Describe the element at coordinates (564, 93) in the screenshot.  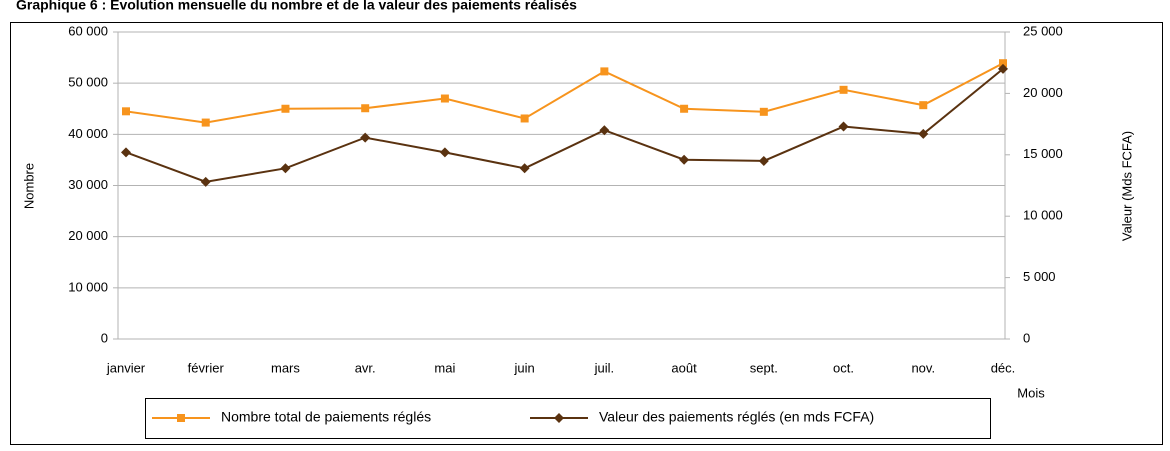
I see `series-line` at that location.